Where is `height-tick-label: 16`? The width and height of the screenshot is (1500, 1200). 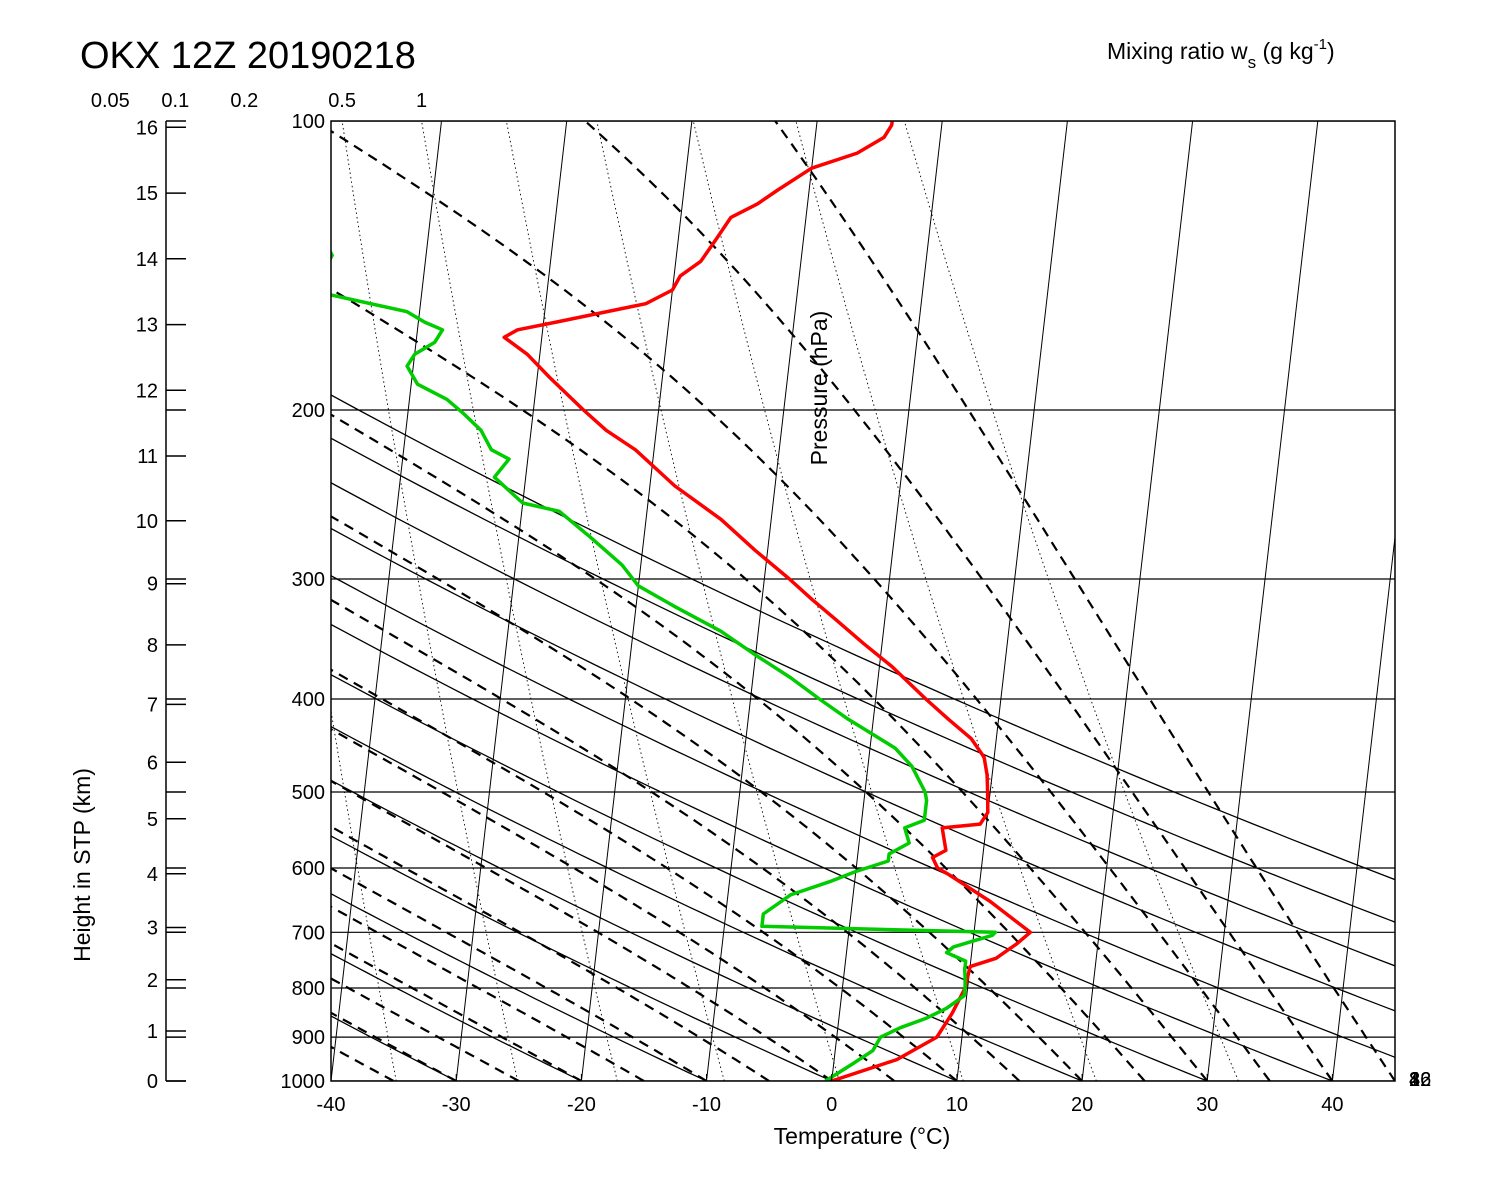 height-tick-label: 16 is located at coordinates (147, 128).